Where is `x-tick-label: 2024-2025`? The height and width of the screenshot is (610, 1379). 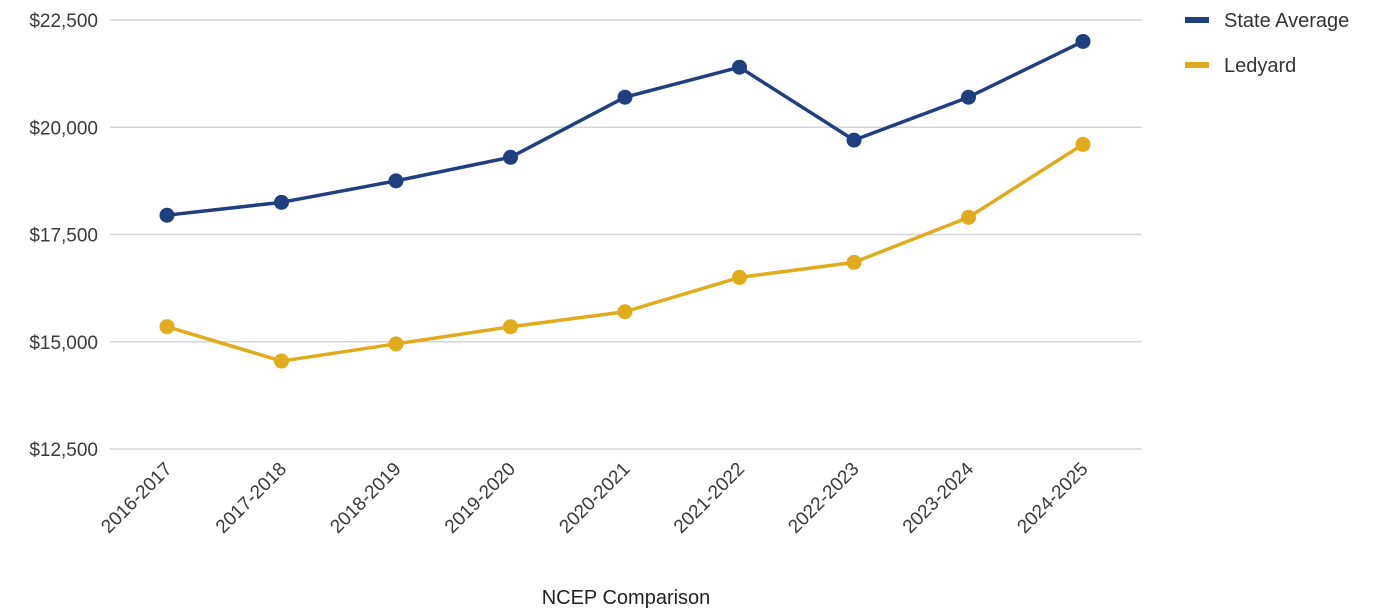 x-tick-label: 2024-2025 is located at coordinates (1052, 498).